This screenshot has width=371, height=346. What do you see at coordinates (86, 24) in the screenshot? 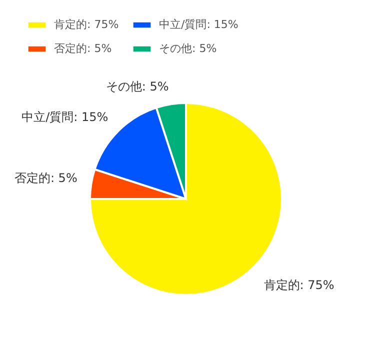
I see `legend-label: 肯定的: 75%` at bounding box center [86, 24].